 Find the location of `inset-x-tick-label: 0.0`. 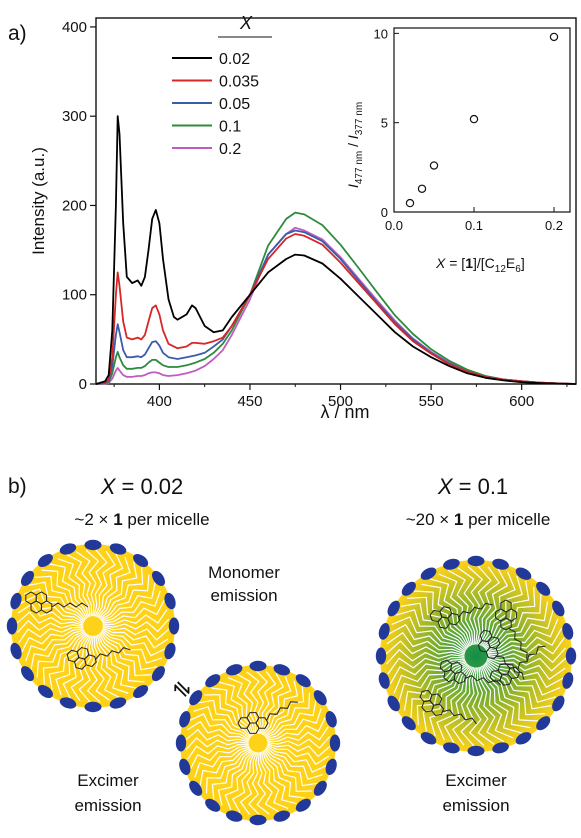

inset-x-tick-label: 0.0 is located at coordinates (394, 225).